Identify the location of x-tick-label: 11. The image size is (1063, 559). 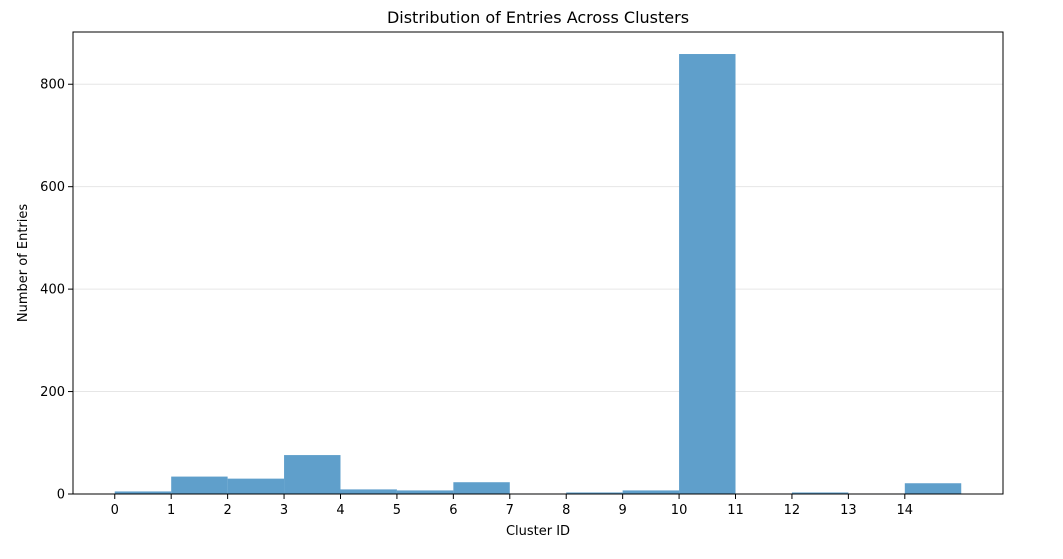
(735, 510).